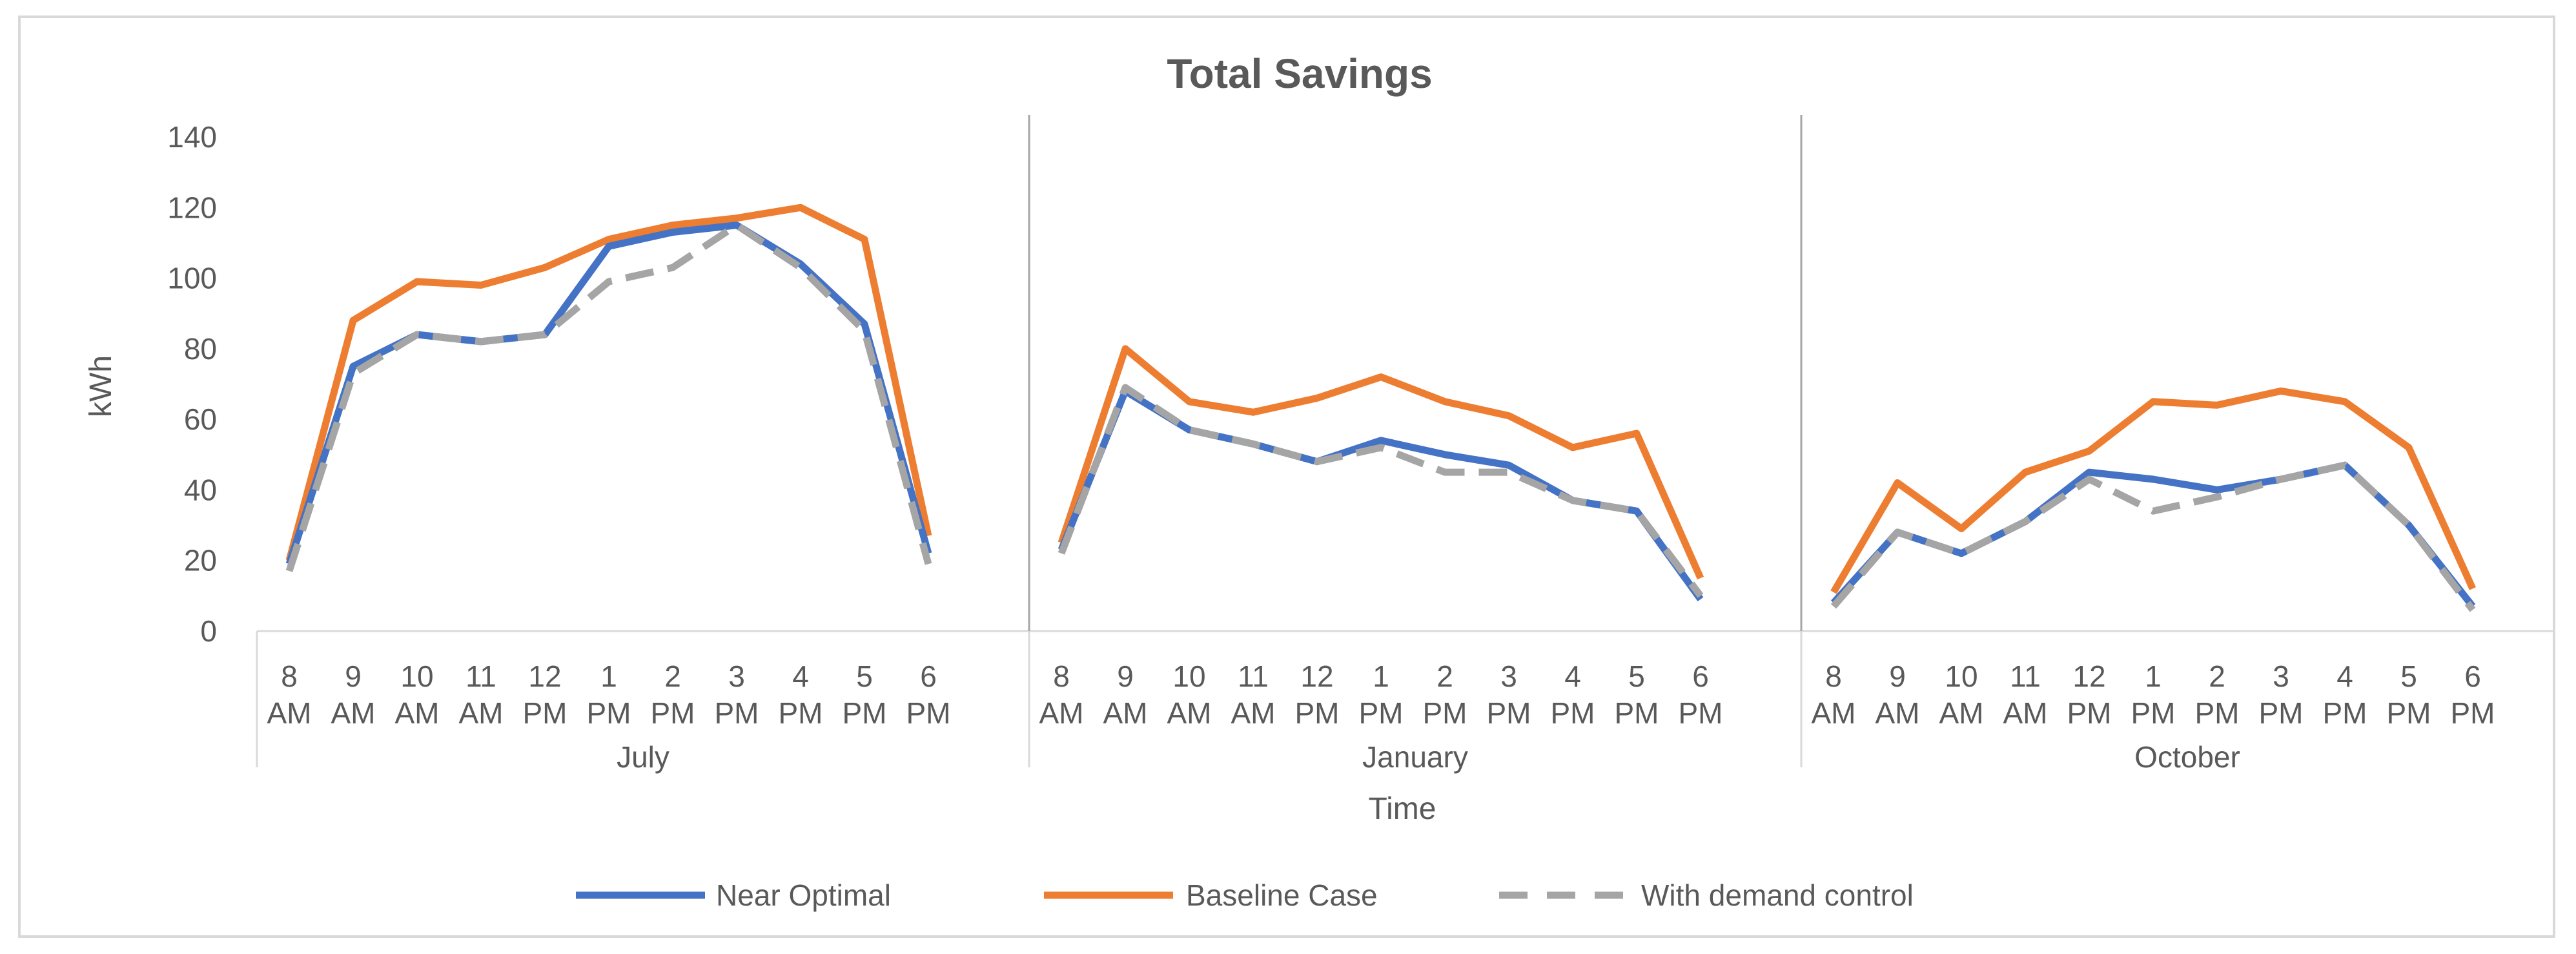 The width and height of the screenshot is (2576, 954). I want to click on x-group-label: July, so click(644, 757).